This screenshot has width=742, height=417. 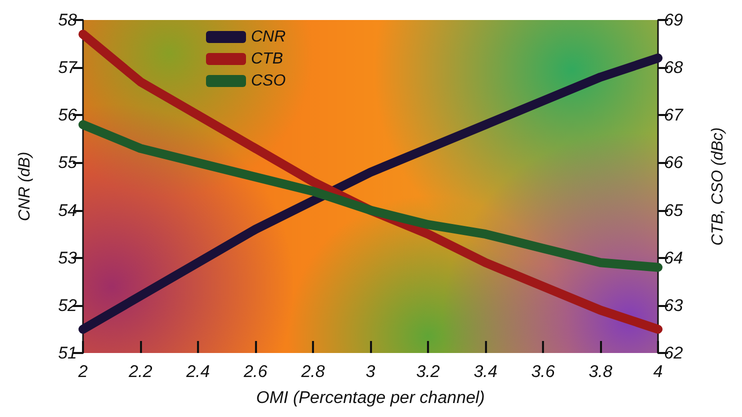 I want to click on x-tick-label: 2.6, so click(x=255, y=371).